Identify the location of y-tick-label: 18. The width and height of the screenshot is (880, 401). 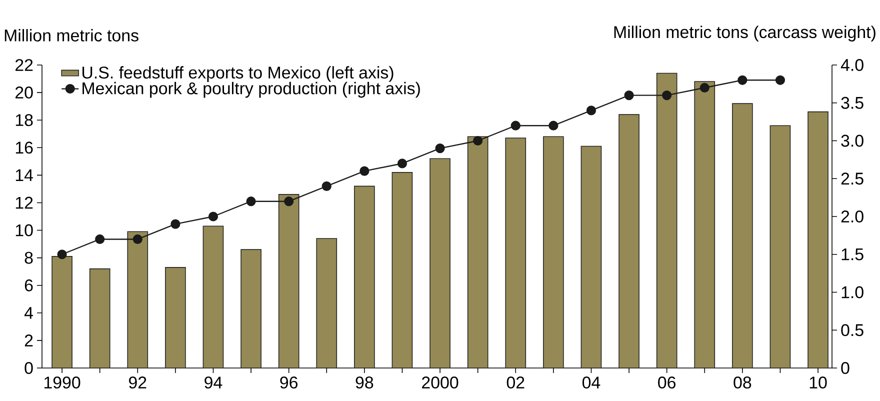
(24, 120).